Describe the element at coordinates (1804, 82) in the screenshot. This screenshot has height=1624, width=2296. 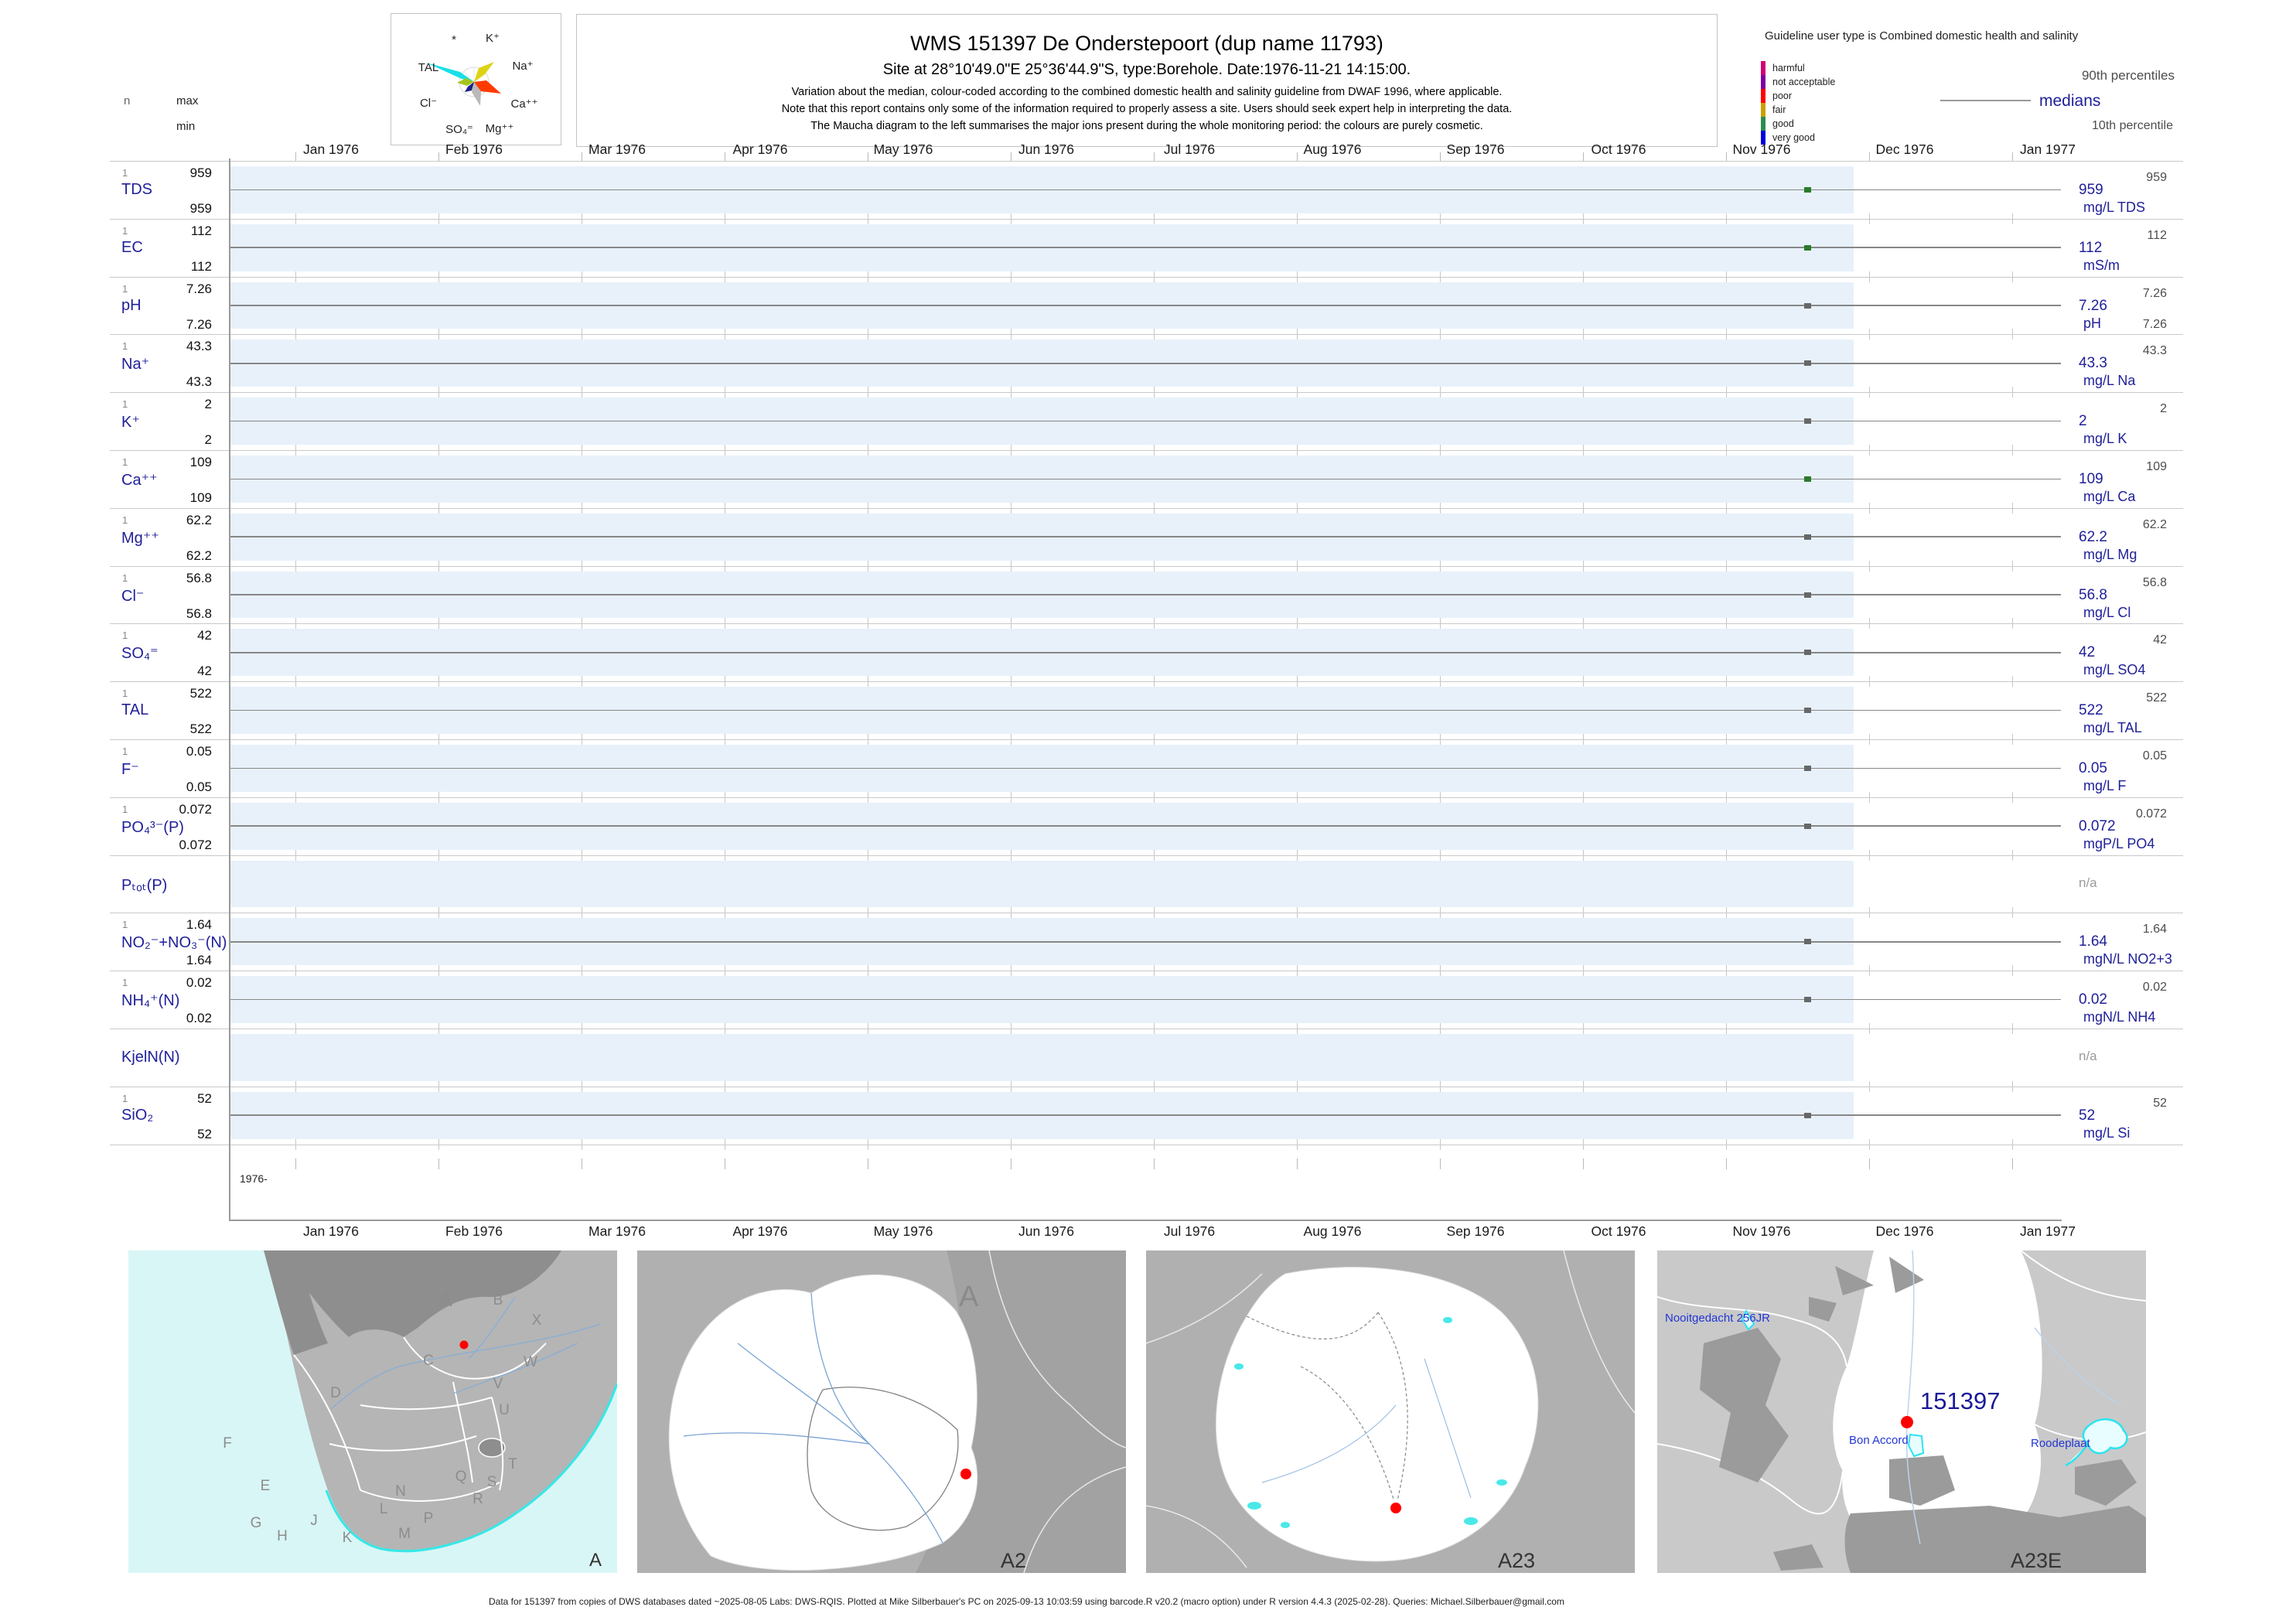
I see `guideline-category-label: not acceptable` at that location.